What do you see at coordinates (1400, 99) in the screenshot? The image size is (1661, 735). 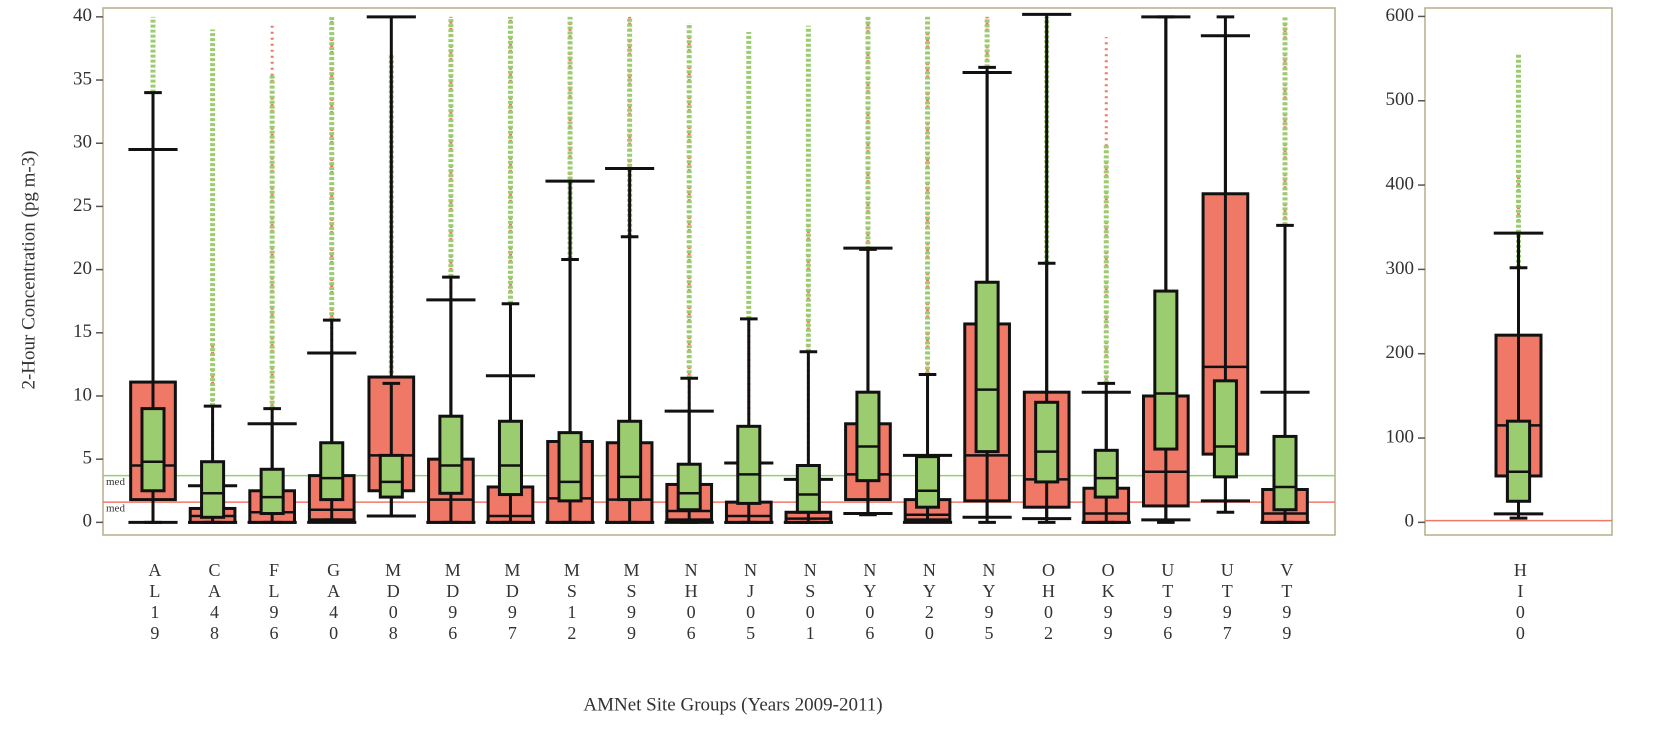 I see `y-tick-label: 500` at bounding box center [1400, 99].